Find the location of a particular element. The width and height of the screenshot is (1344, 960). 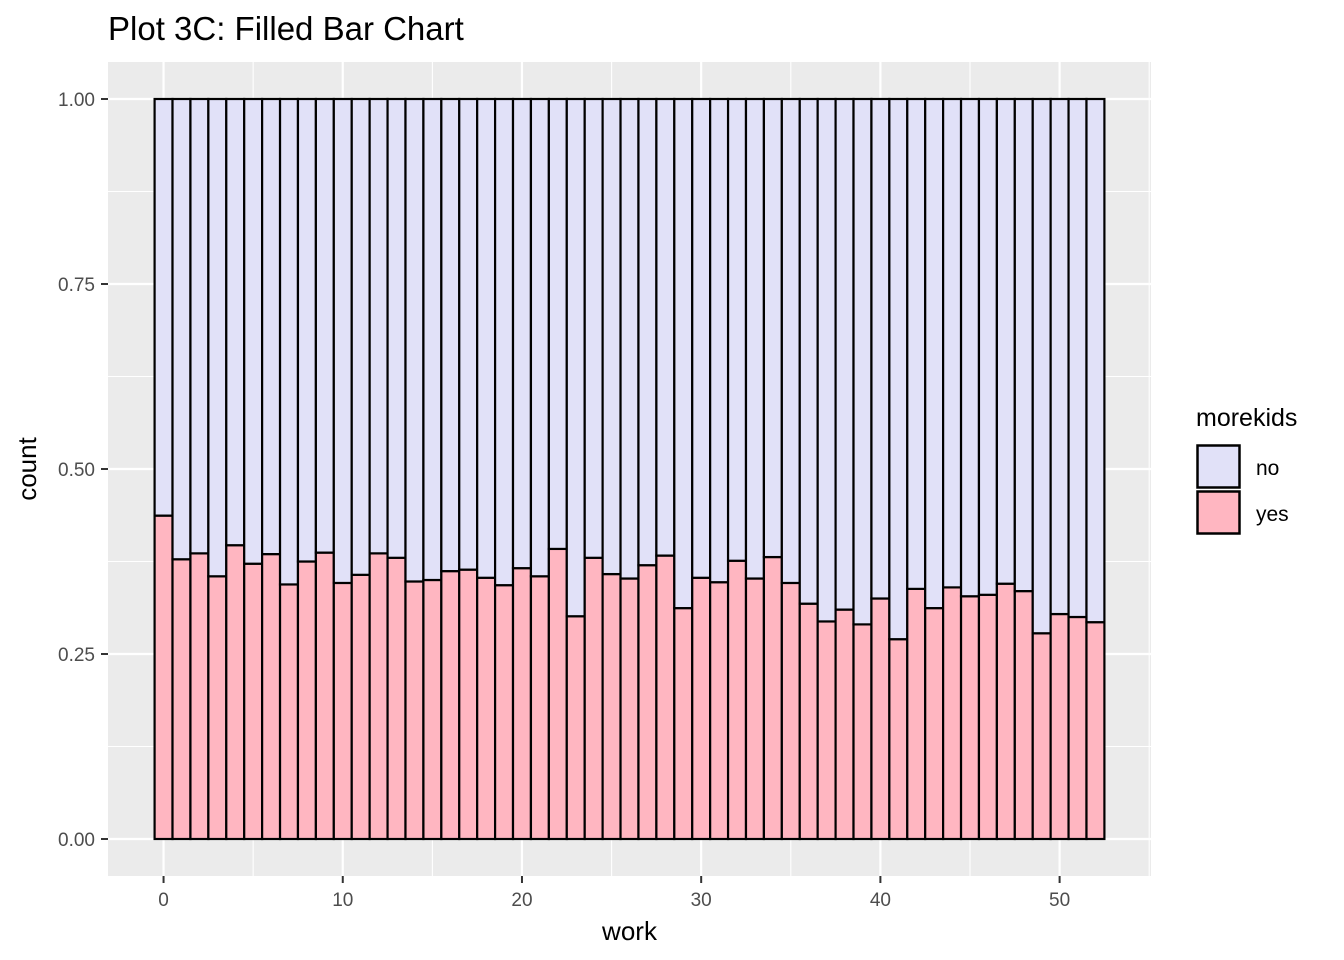

x-tick-label: 20 is located at coordinates (521, 900).